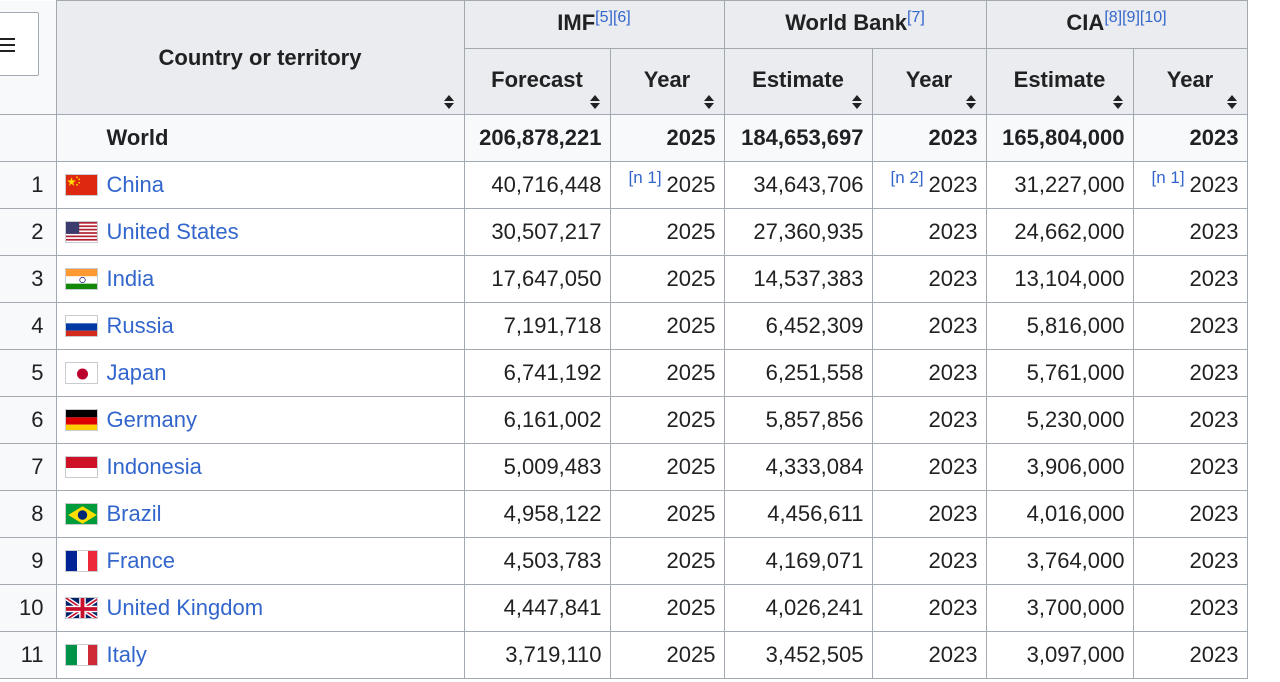  What do you see at coordinates (260, 561) in the screenshot?
I see `country-cell: France` at bounding box center [260, 561].